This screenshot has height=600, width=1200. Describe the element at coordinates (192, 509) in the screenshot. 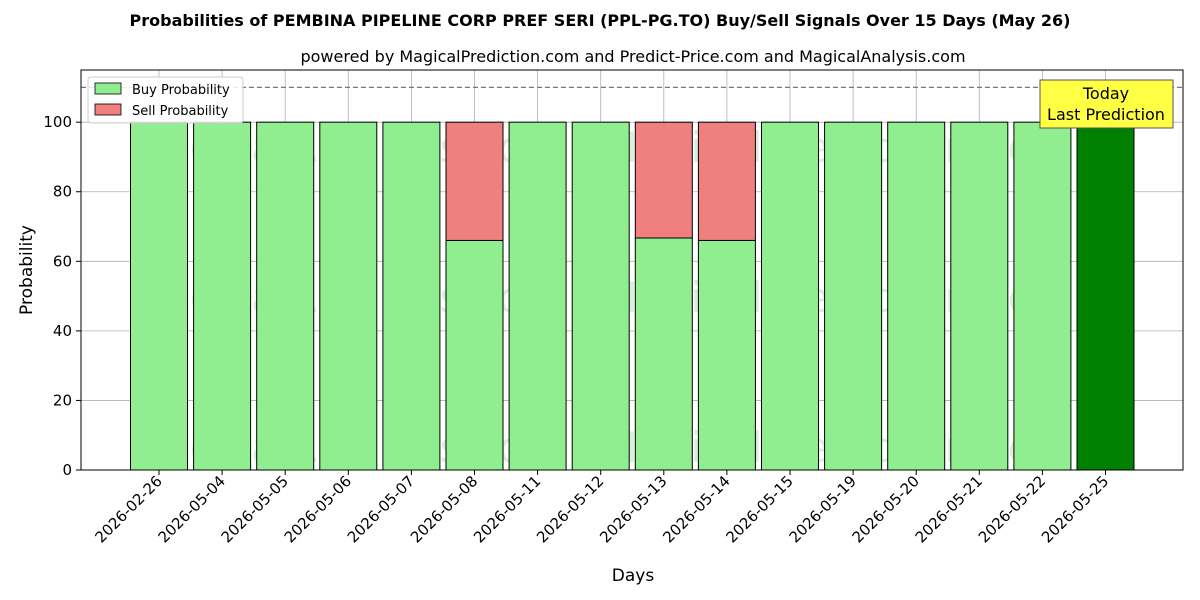

I see `x-tick-label: 2026-05-04` at that location.